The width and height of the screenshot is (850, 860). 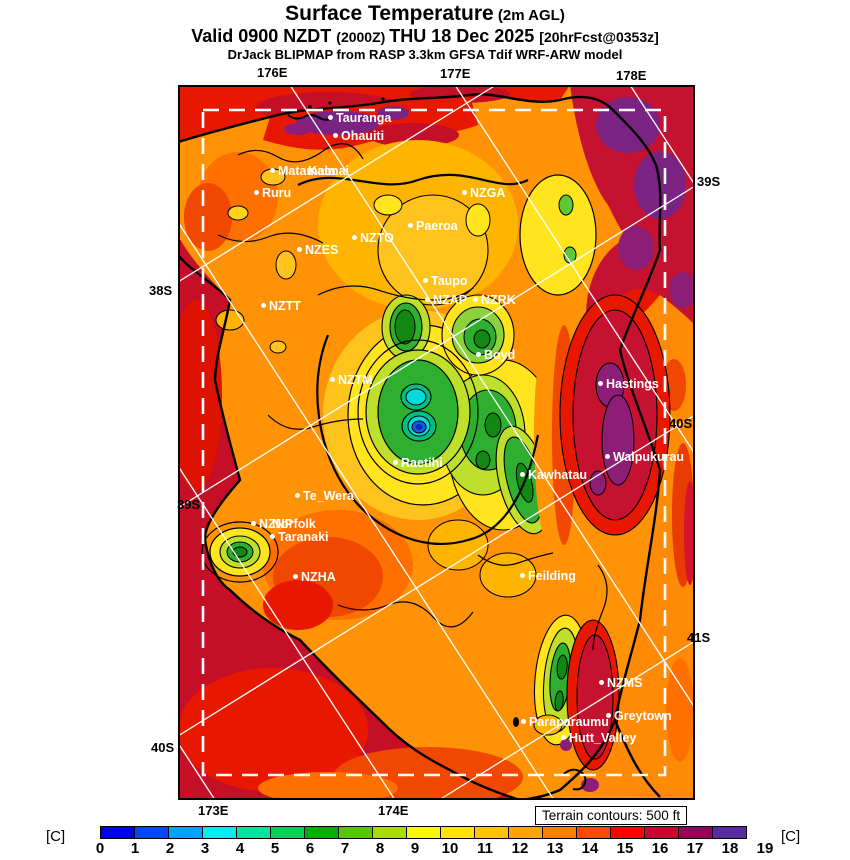 I want to click on colorbar-tick-label: 18, so click(x=730, y=848).